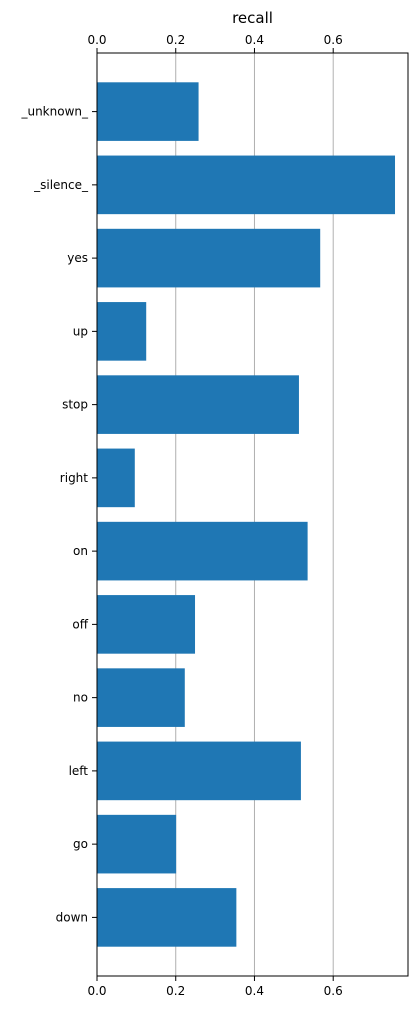 The height and width of the screenshot is (1013, 416). What do you see at coordinates (80, 551) in the screenshot?
I see `y-tick-label: on` at bounding box center [80, 551].